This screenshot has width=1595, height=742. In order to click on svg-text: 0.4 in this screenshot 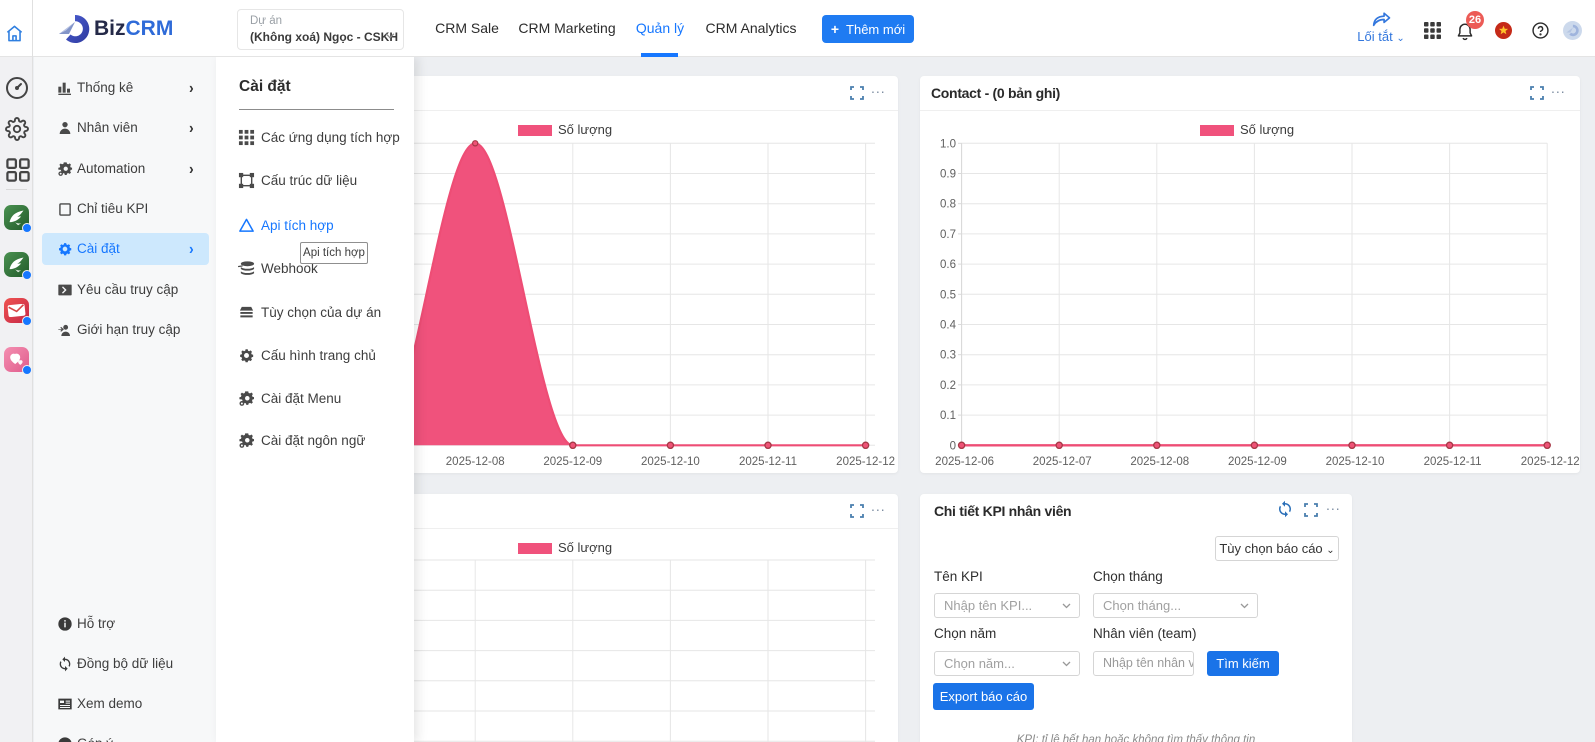, I will do `click(948, 326)`.